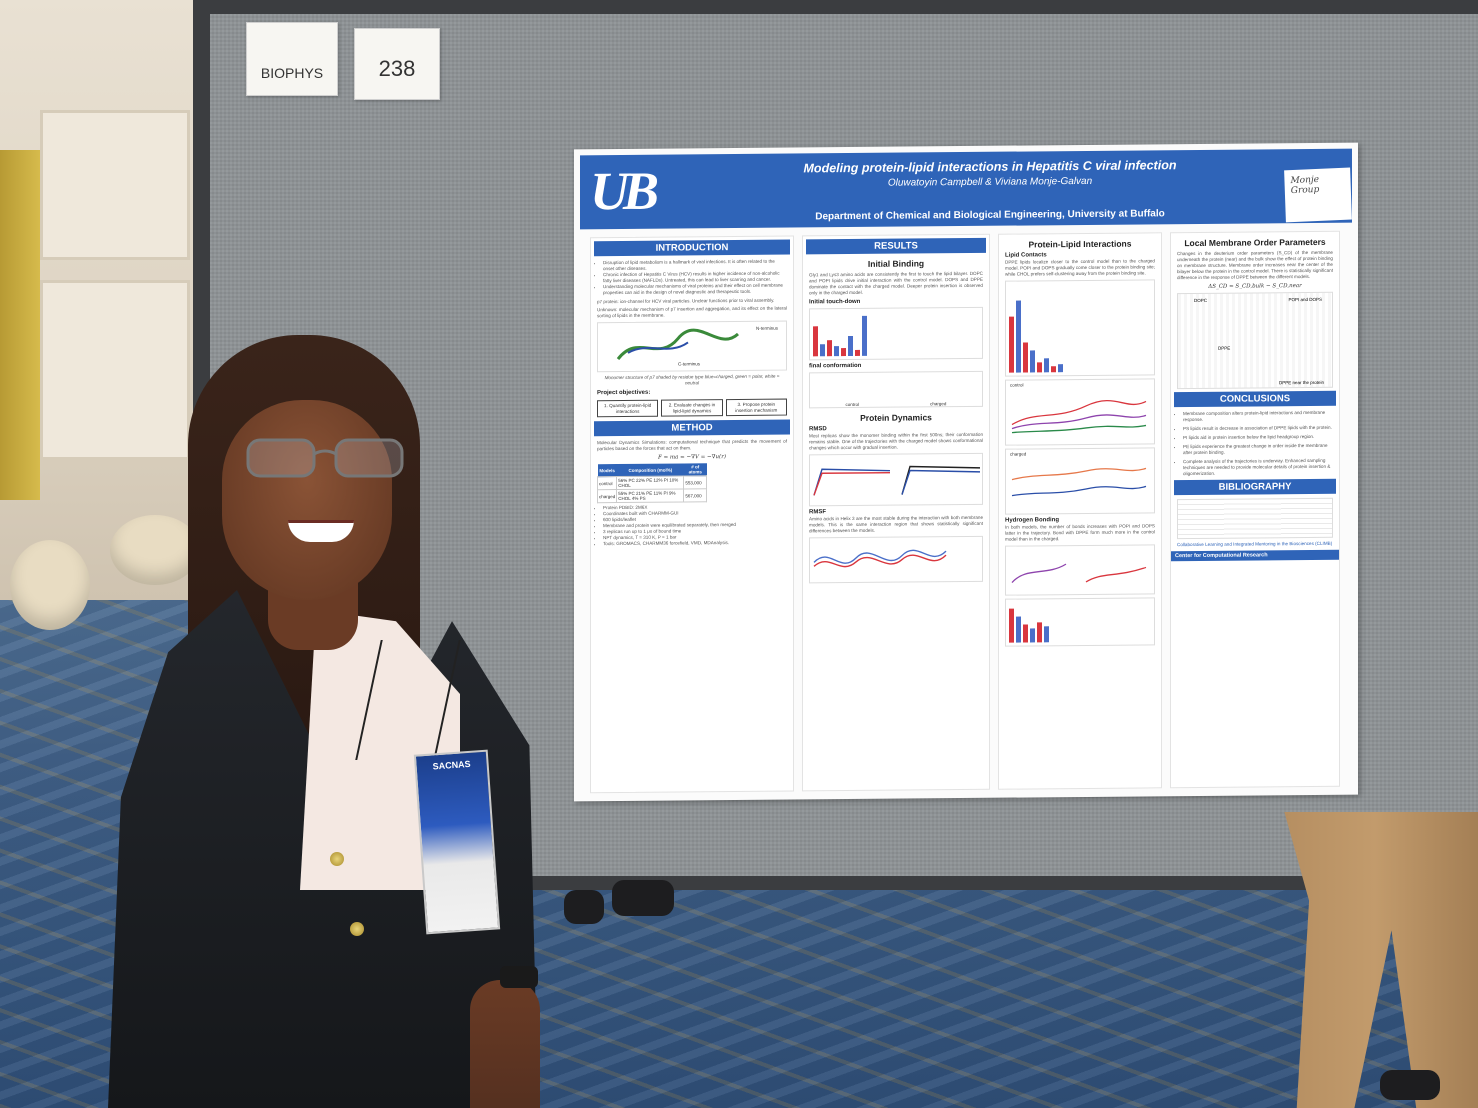 This screenshot has width=1478, height=1108. Describe the element at coordinates (896, 246) in the screenshot. I see `results-heading: RESULTS` at that location.